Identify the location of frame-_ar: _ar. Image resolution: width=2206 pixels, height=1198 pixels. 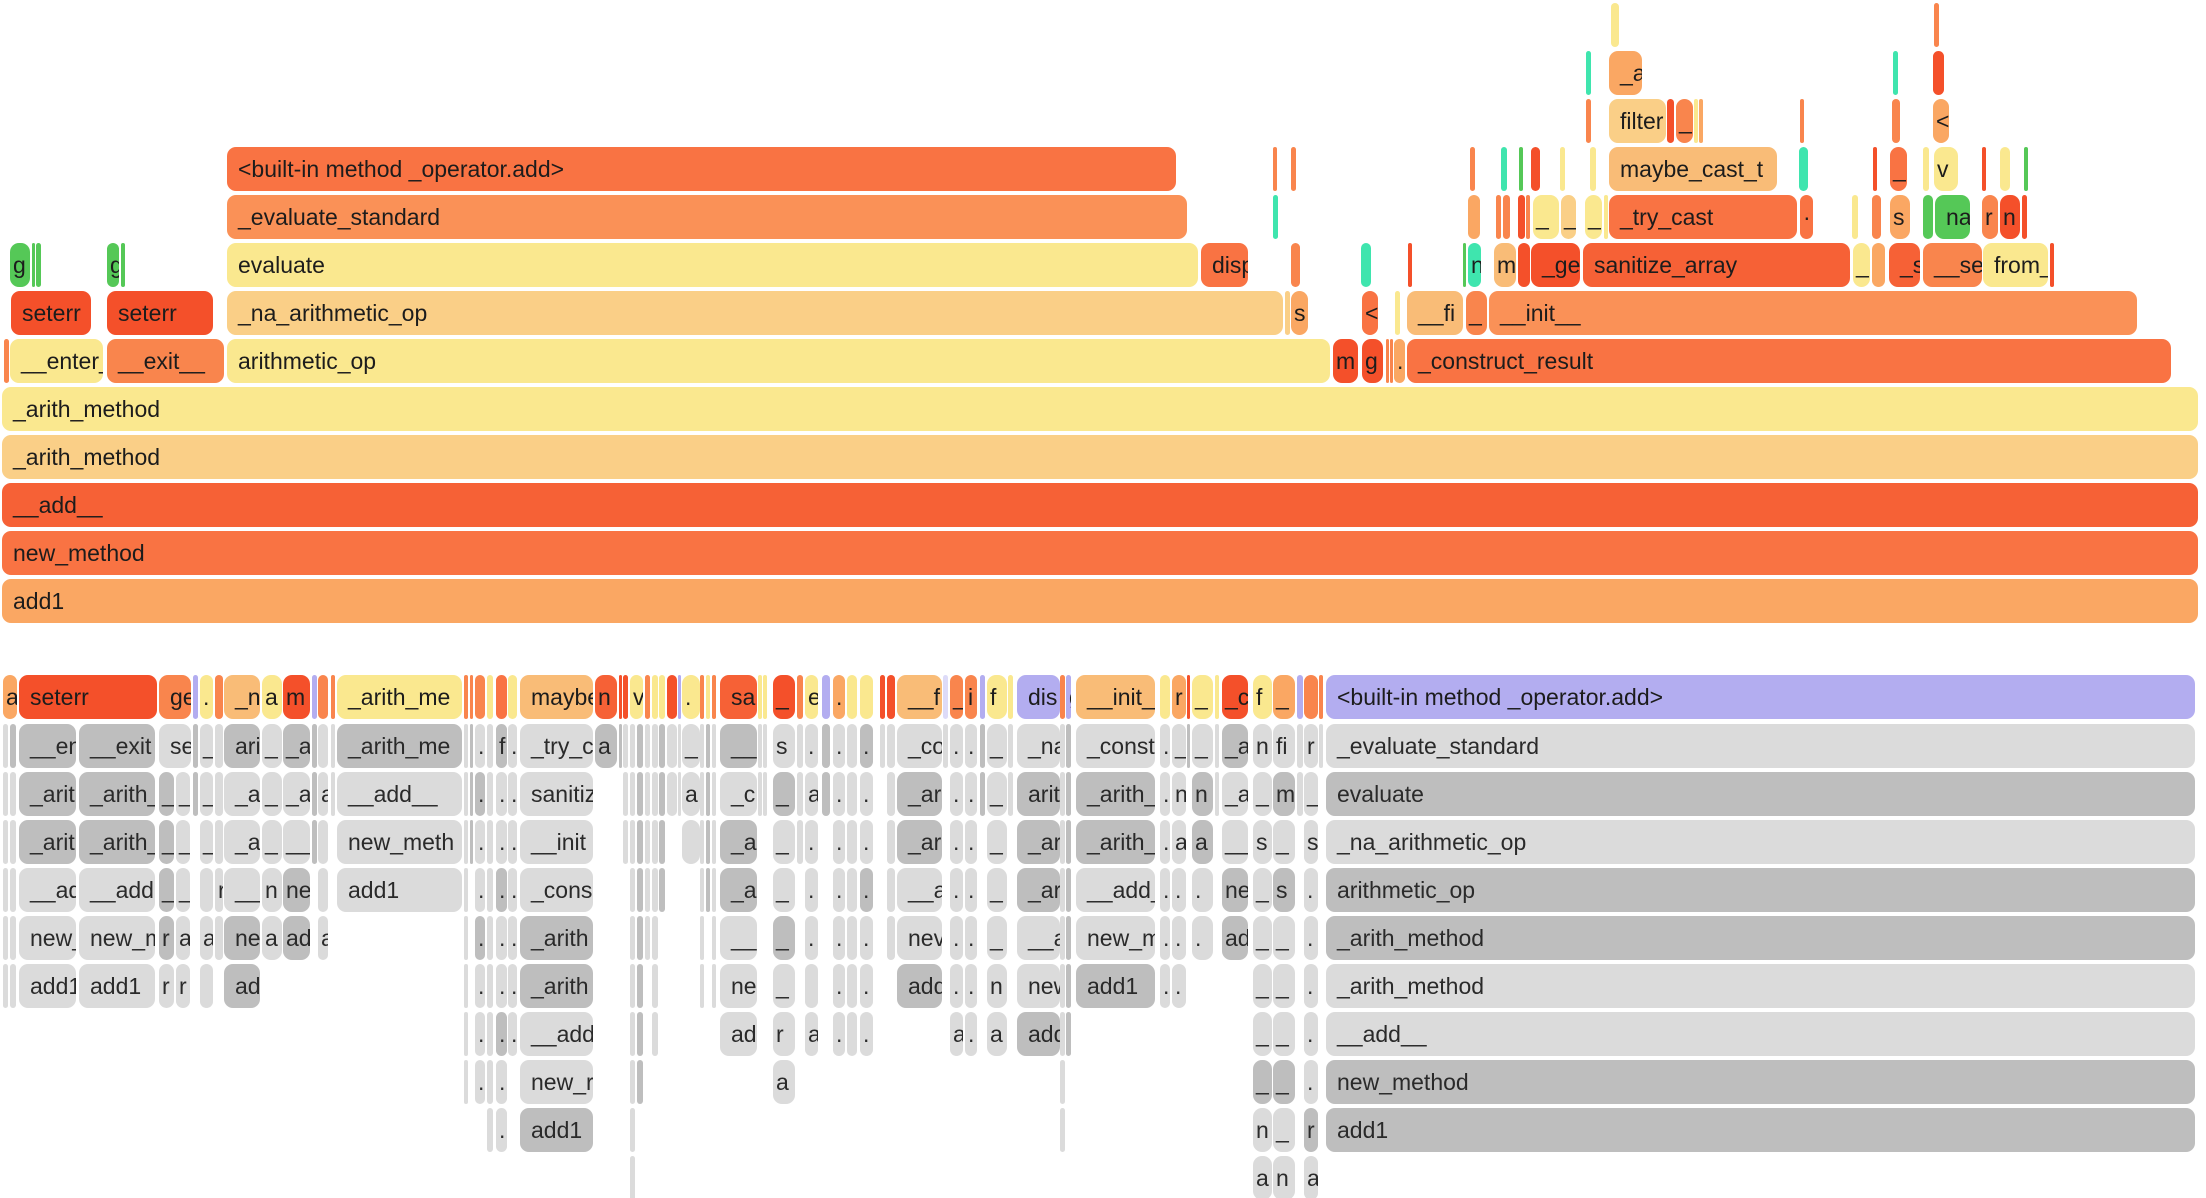
(919, 794).